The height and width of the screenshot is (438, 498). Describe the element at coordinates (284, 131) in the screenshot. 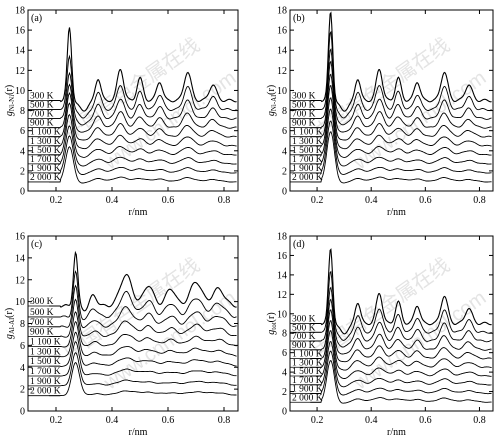

I see `y-tick-label: 6` at that location.